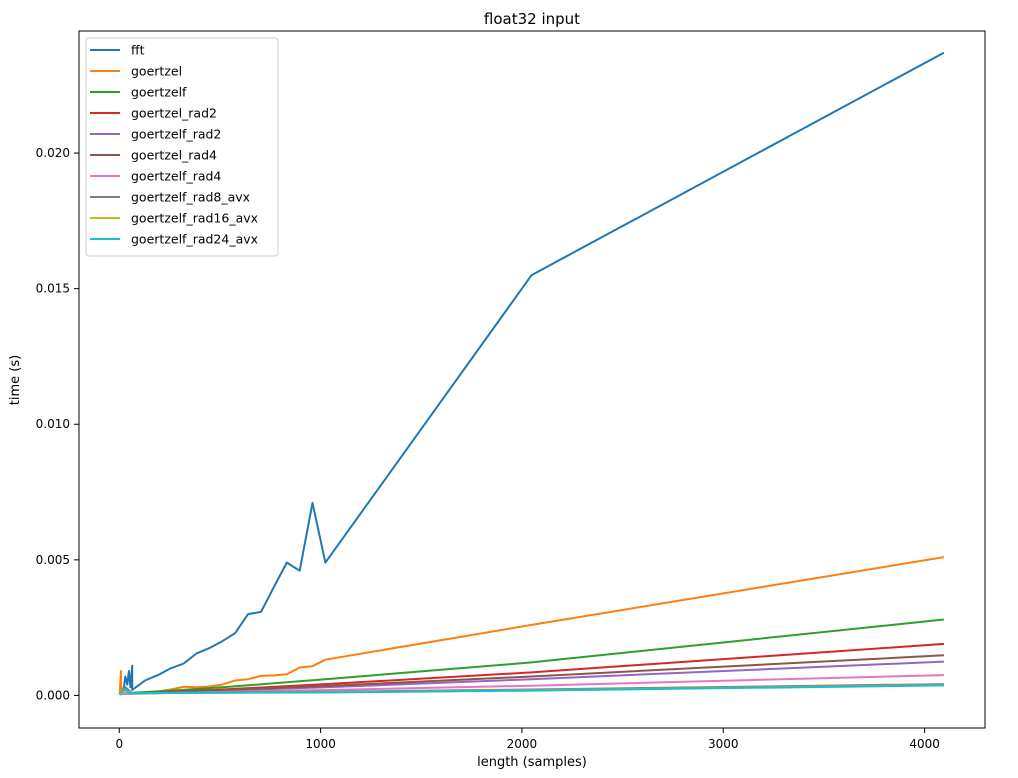 The image size is (1018, 778). What do you see at coordinates (15, 380) in the screenshot?
I see `y-axis-label: time (s)` at bounding box center [15, 380].